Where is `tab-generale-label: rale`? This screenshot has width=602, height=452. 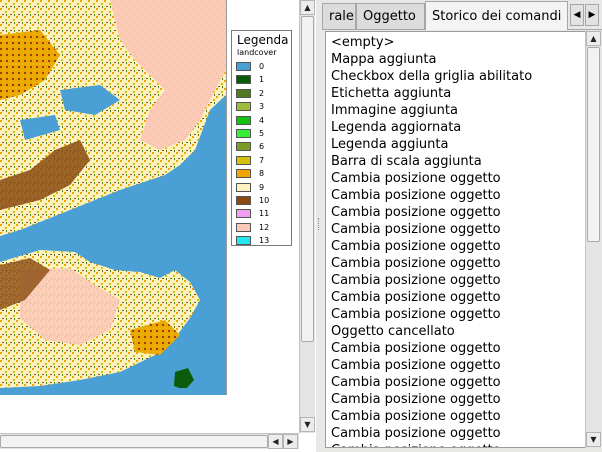
tab-generale-label: rale is located at coordinates (341, 16).